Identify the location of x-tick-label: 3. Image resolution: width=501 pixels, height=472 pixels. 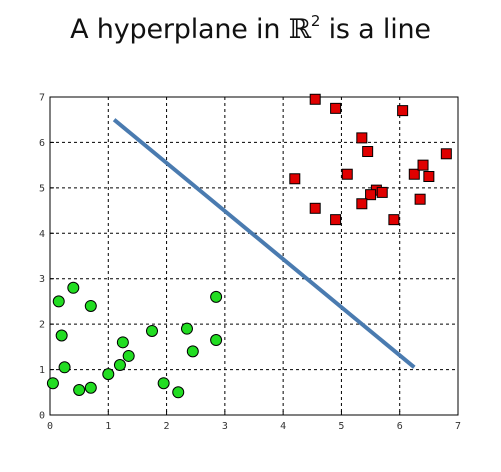
(225, 426).